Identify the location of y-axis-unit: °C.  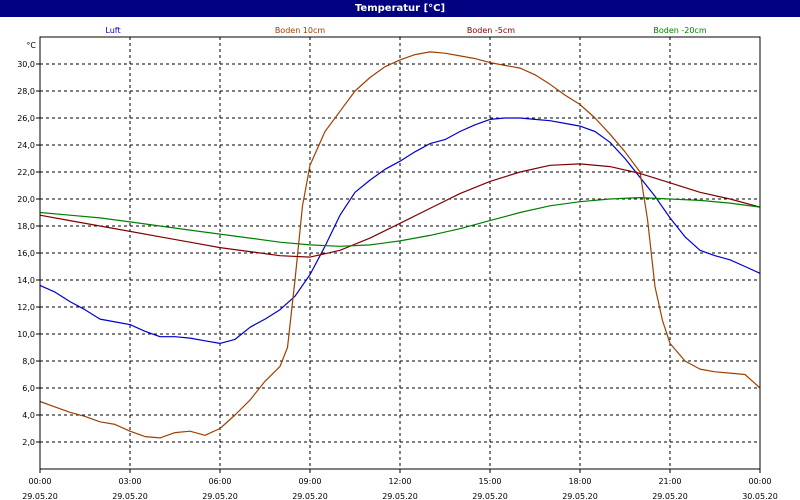
(31, 45).